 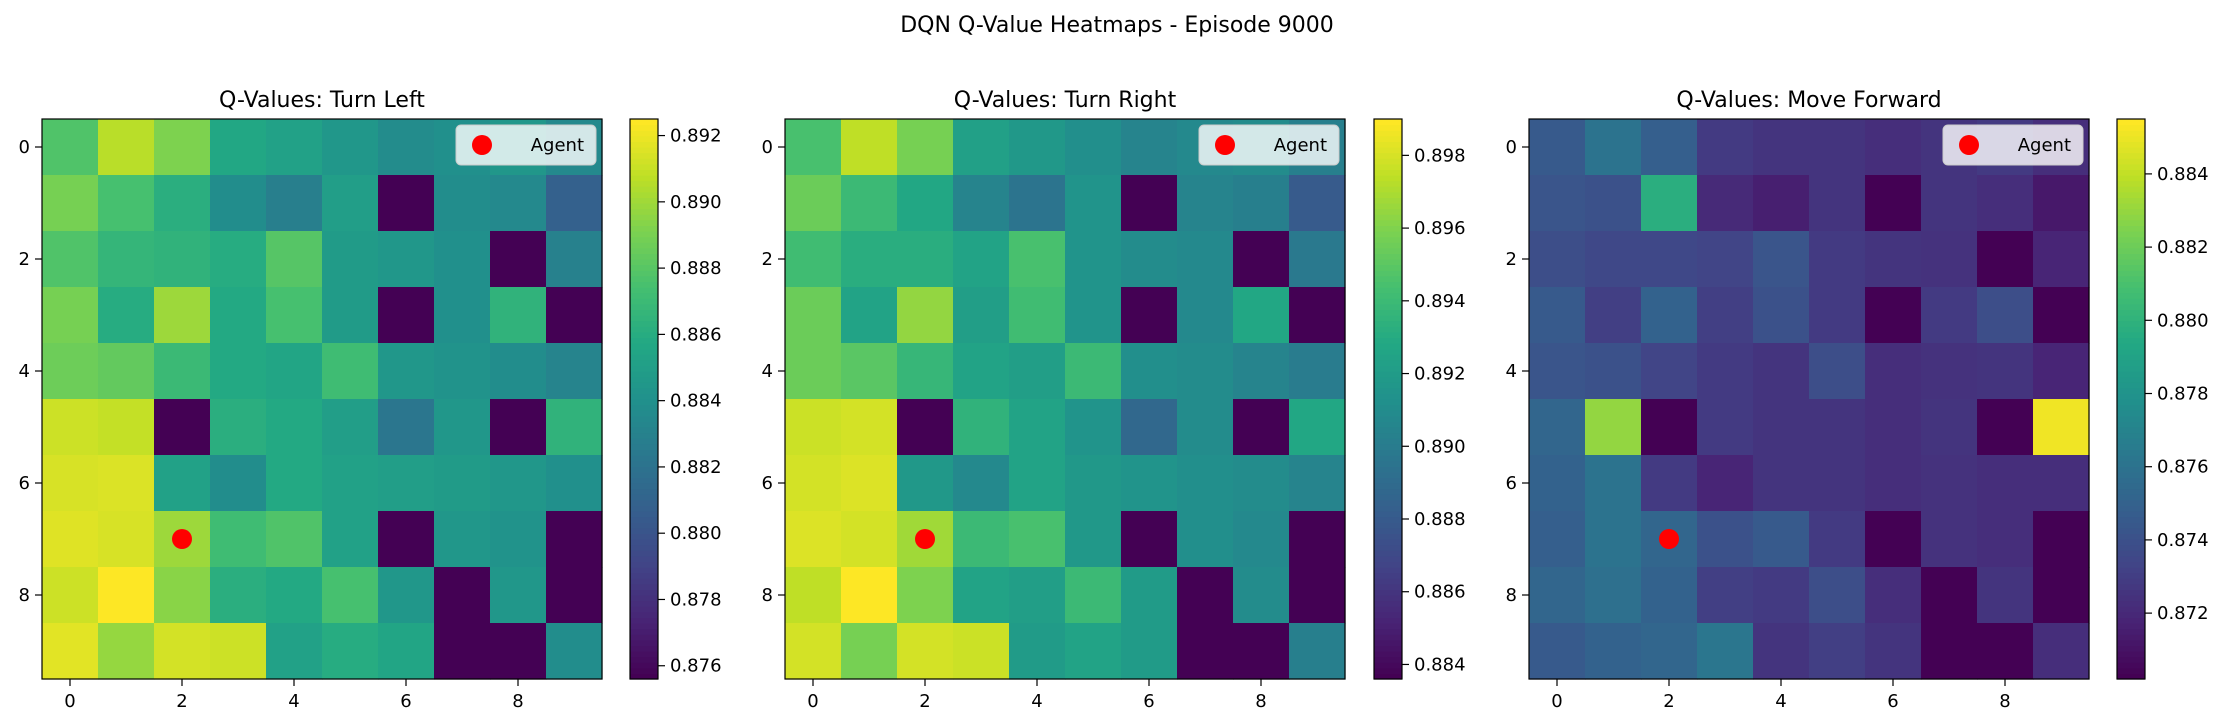 I want to click on legend-agent-marker, so click(x=1969, y=145).